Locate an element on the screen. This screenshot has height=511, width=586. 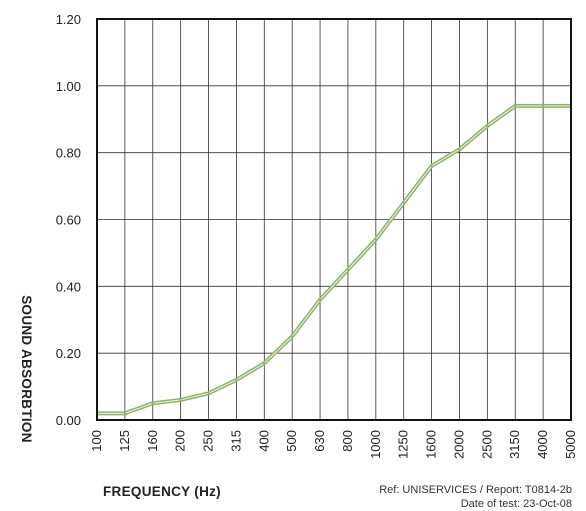
x-tick-label: 3150 is located at coordinates (514, 444).